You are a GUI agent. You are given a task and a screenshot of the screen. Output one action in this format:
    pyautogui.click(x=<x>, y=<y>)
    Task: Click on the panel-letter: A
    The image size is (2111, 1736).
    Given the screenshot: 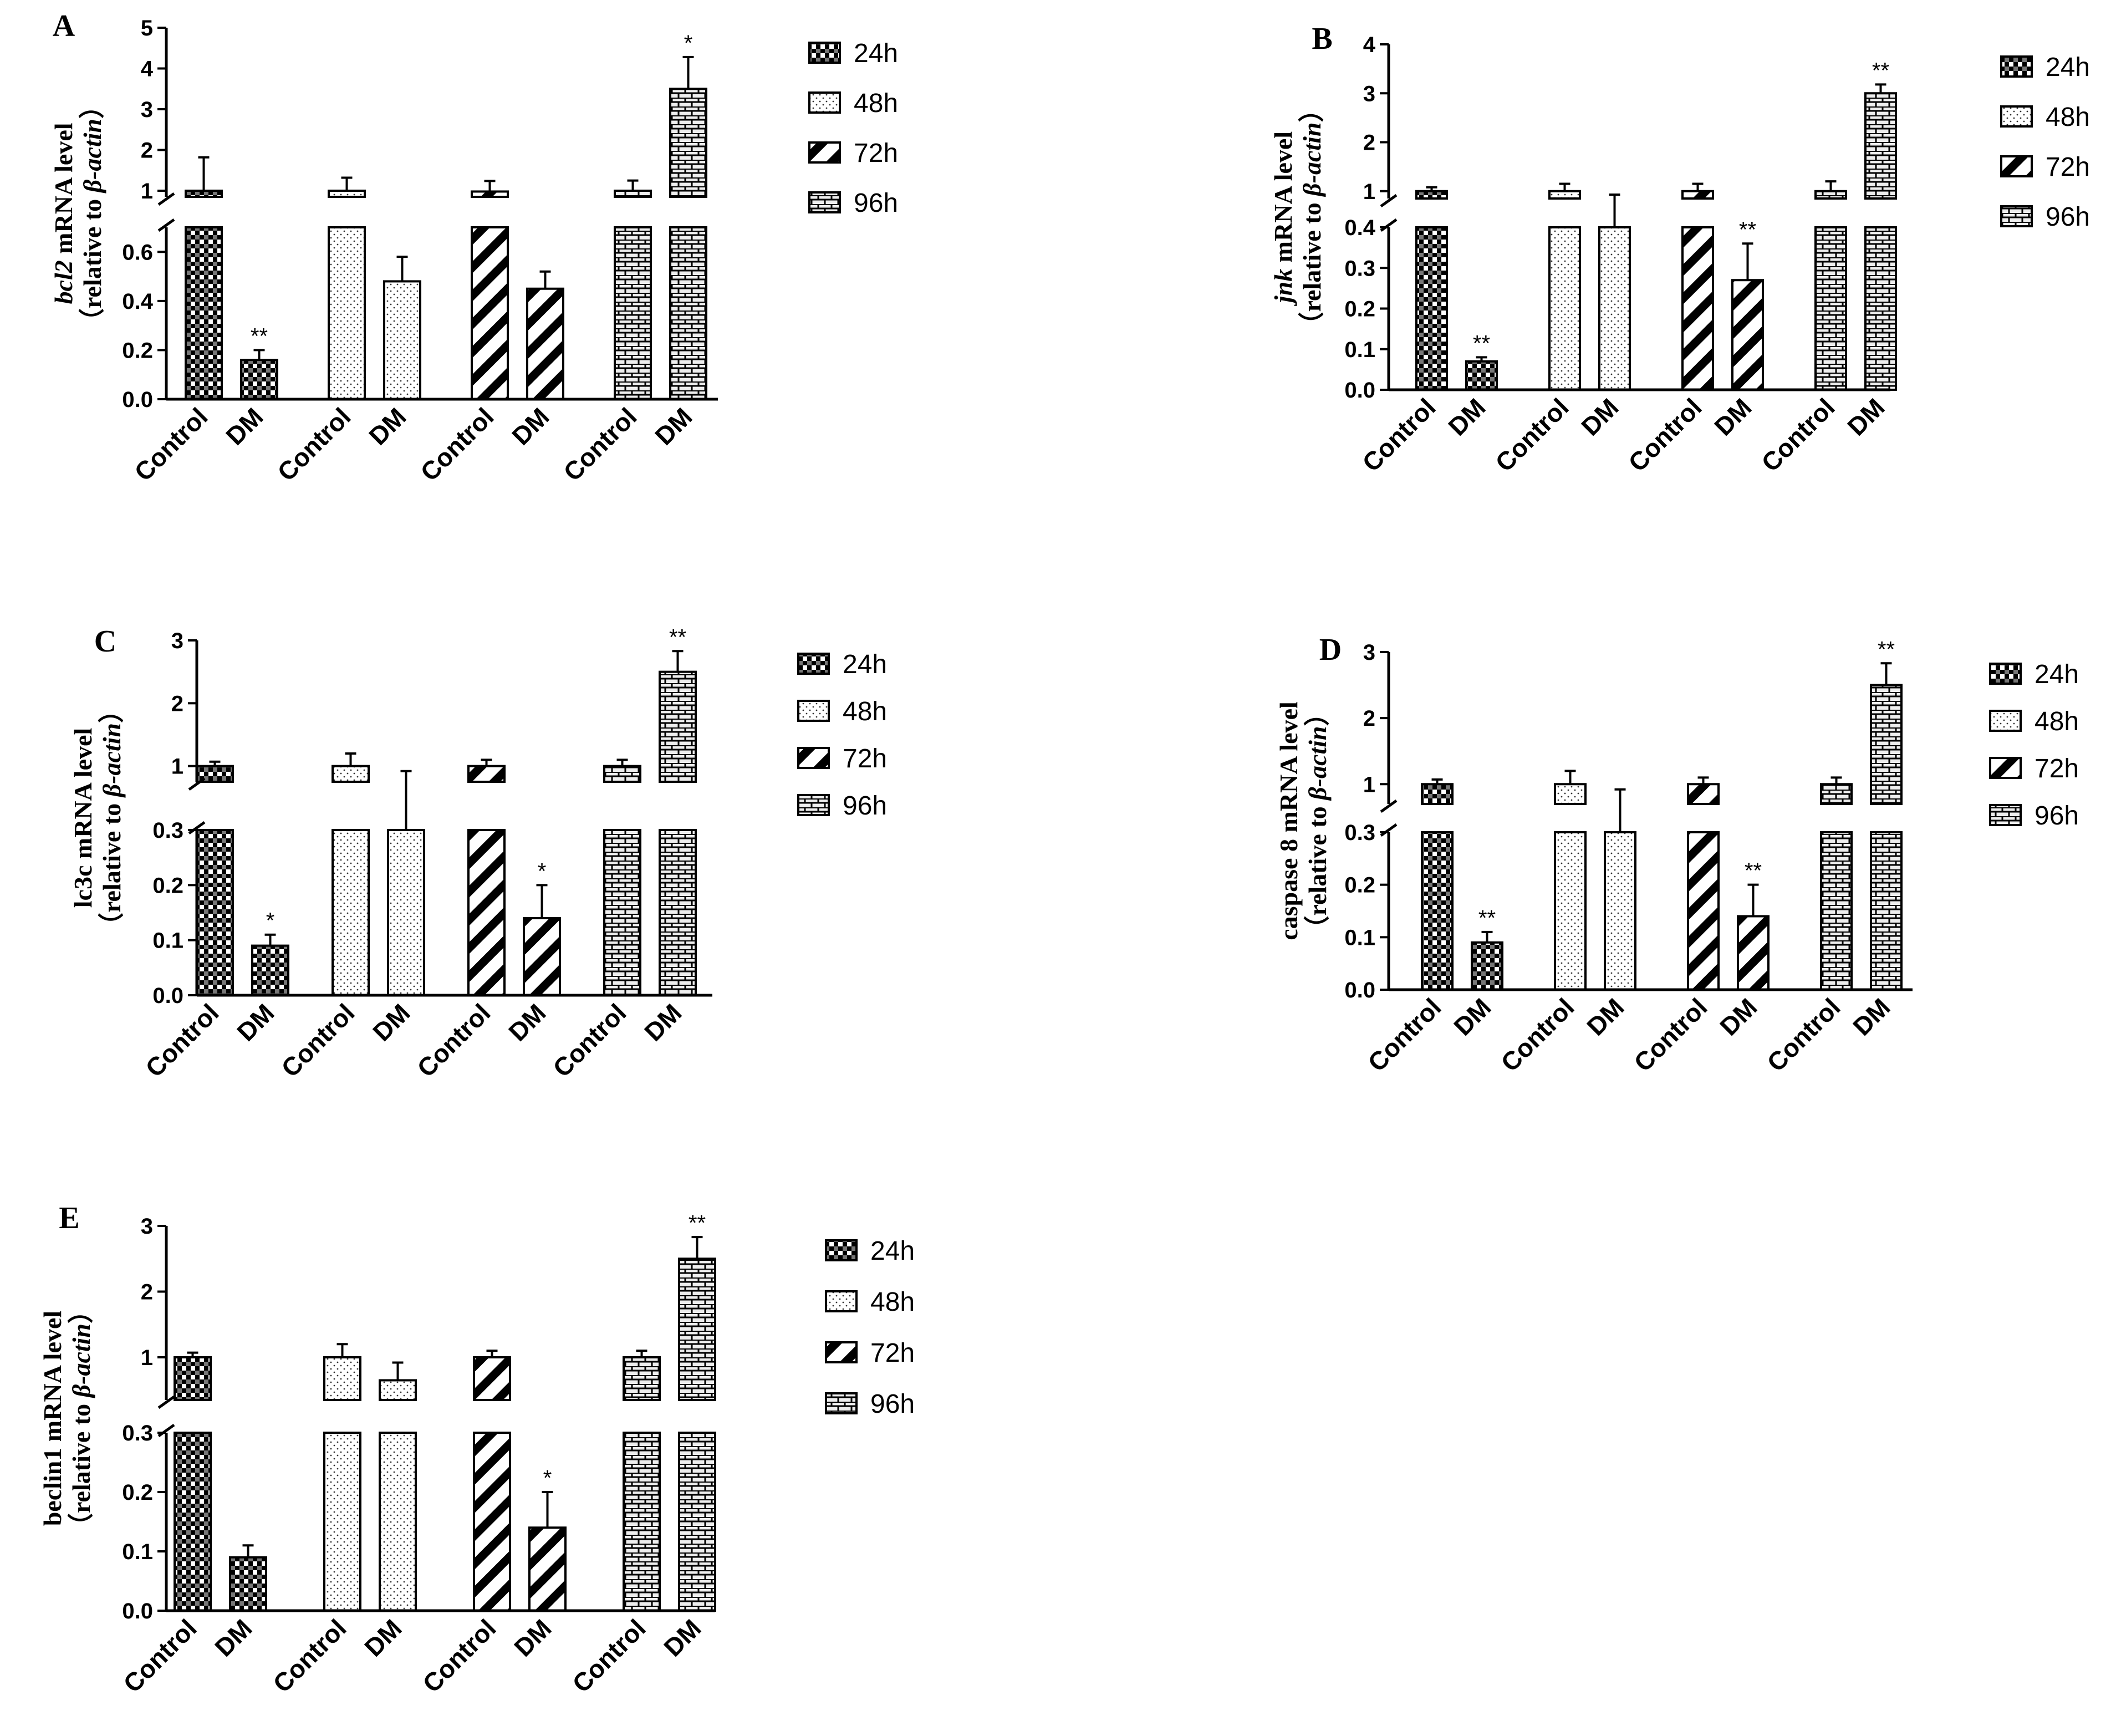 What is the action you would take?
    pyautogui.click(x=64, y=26)
    